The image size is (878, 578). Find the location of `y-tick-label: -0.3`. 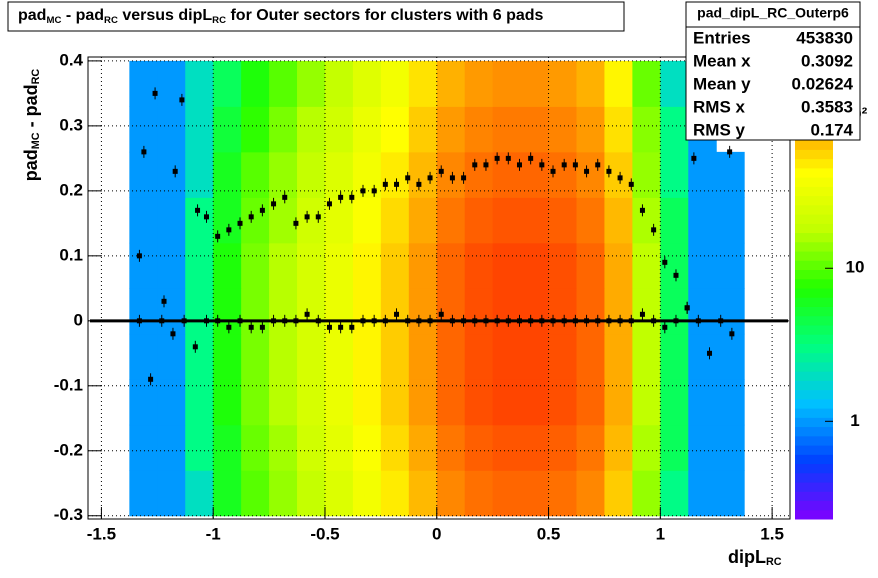

y-tick-label: -0.3 is located at coordinates (68, 514).